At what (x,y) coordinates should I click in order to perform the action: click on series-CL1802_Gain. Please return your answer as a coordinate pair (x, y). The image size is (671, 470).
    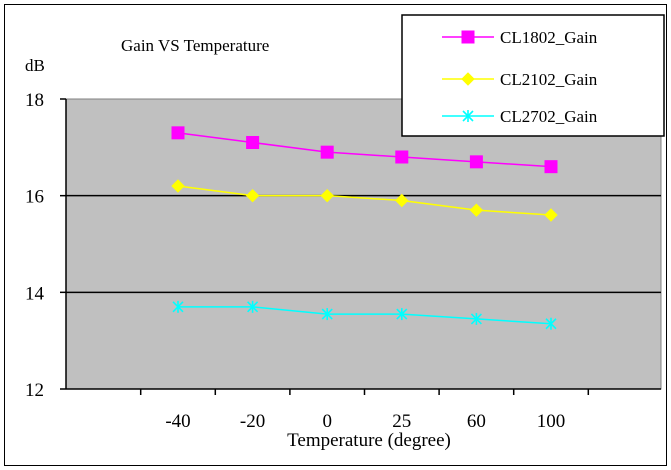
    Looking at the image, I should click on (364, 150).